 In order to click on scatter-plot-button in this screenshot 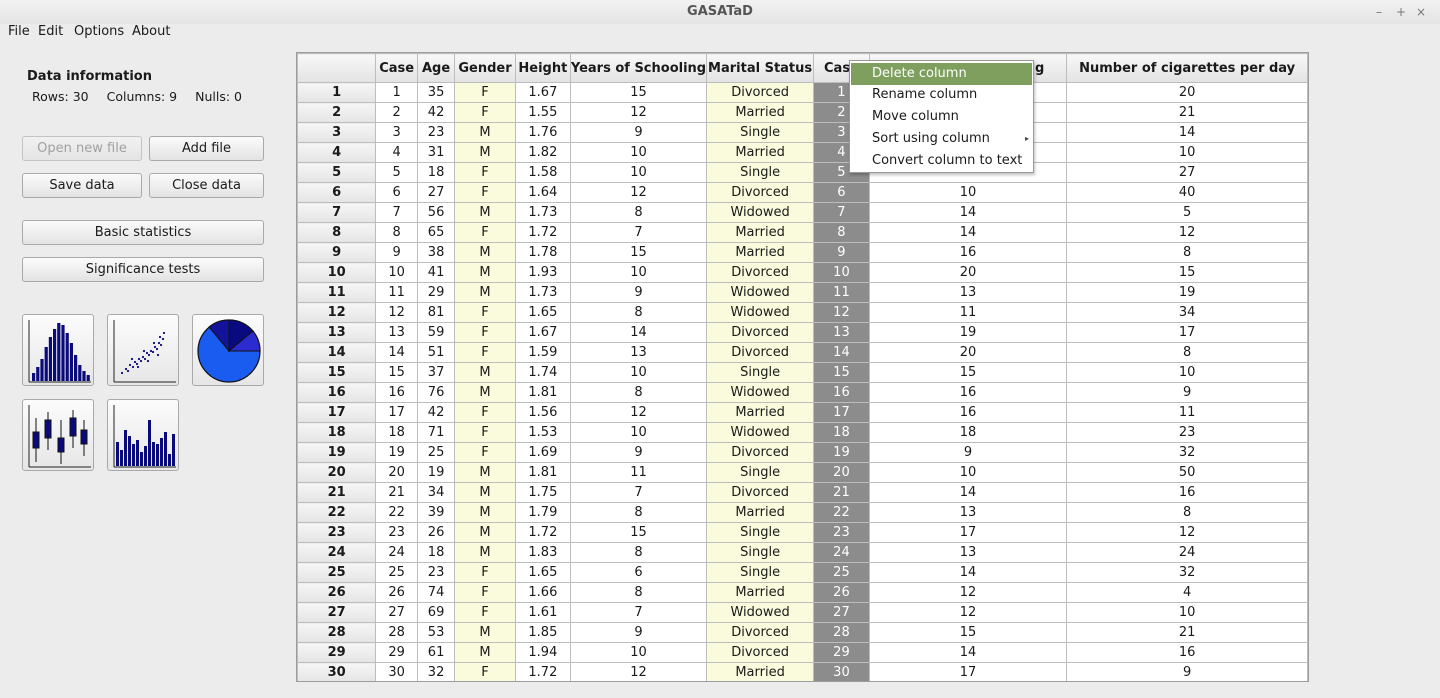, I will do `click(143, 350)`.